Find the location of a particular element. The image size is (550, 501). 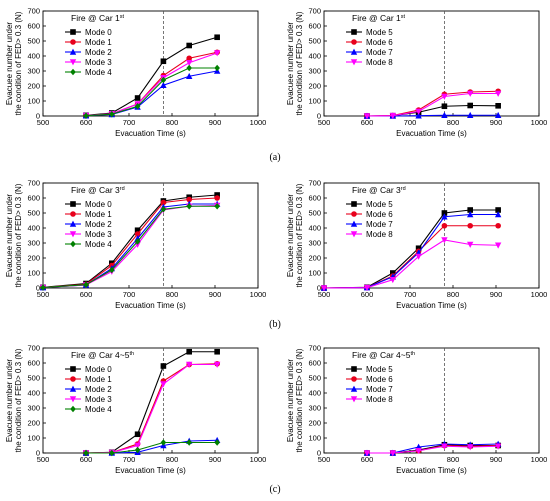

legend-entry: Mode 1 is located at coordinates (98, 379).